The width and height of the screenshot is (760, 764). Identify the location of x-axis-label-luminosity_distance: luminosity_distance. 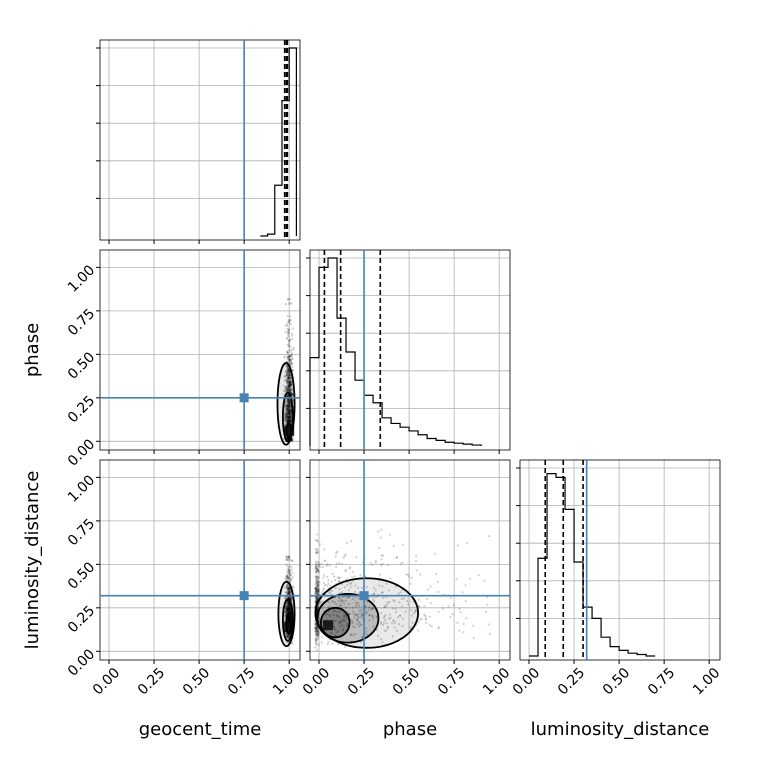
(620, 729).